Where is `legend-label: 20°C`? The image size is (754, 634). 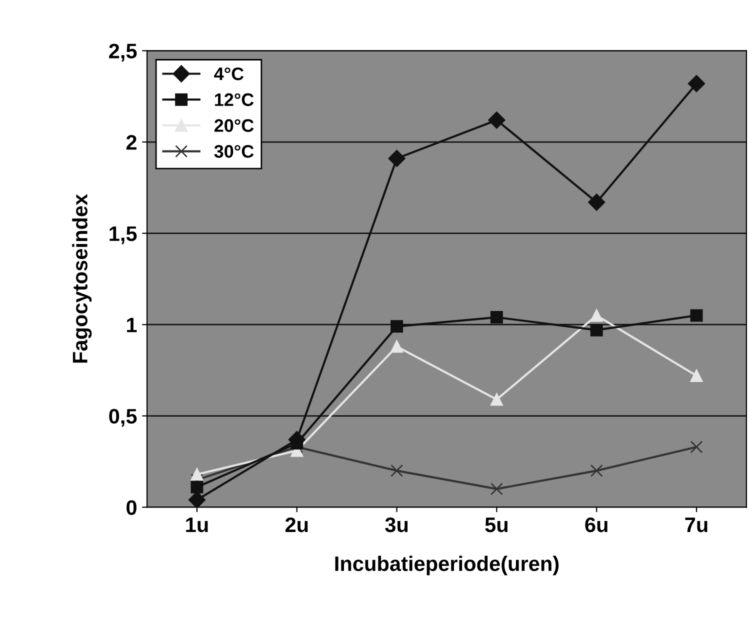 legend-label: 20°C is located at coordinates (234, 125).